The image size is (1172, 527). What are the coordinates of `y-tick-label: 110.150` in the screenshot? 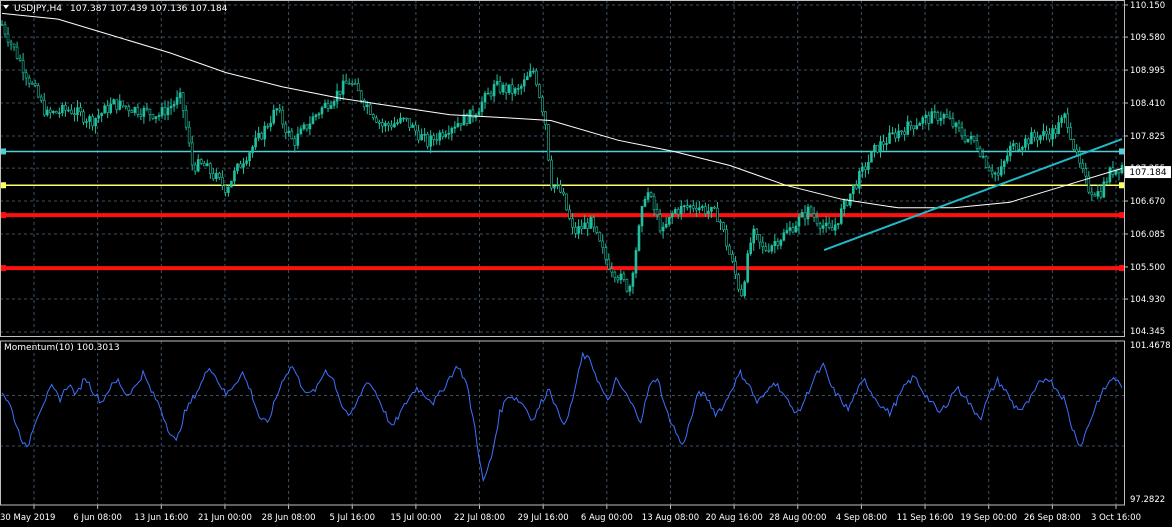 It's located at (1147, 6).